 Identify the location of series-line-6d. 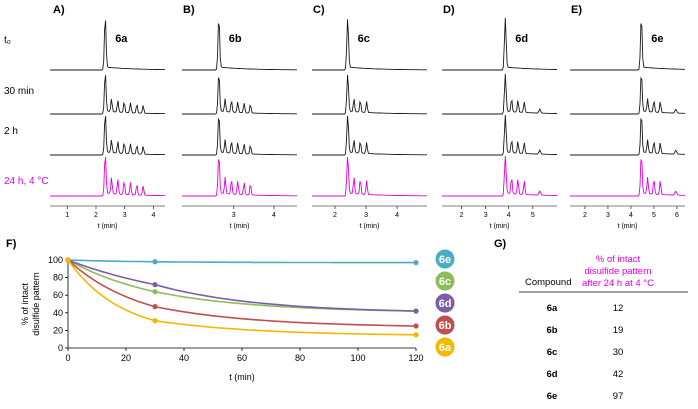
(242, 285).